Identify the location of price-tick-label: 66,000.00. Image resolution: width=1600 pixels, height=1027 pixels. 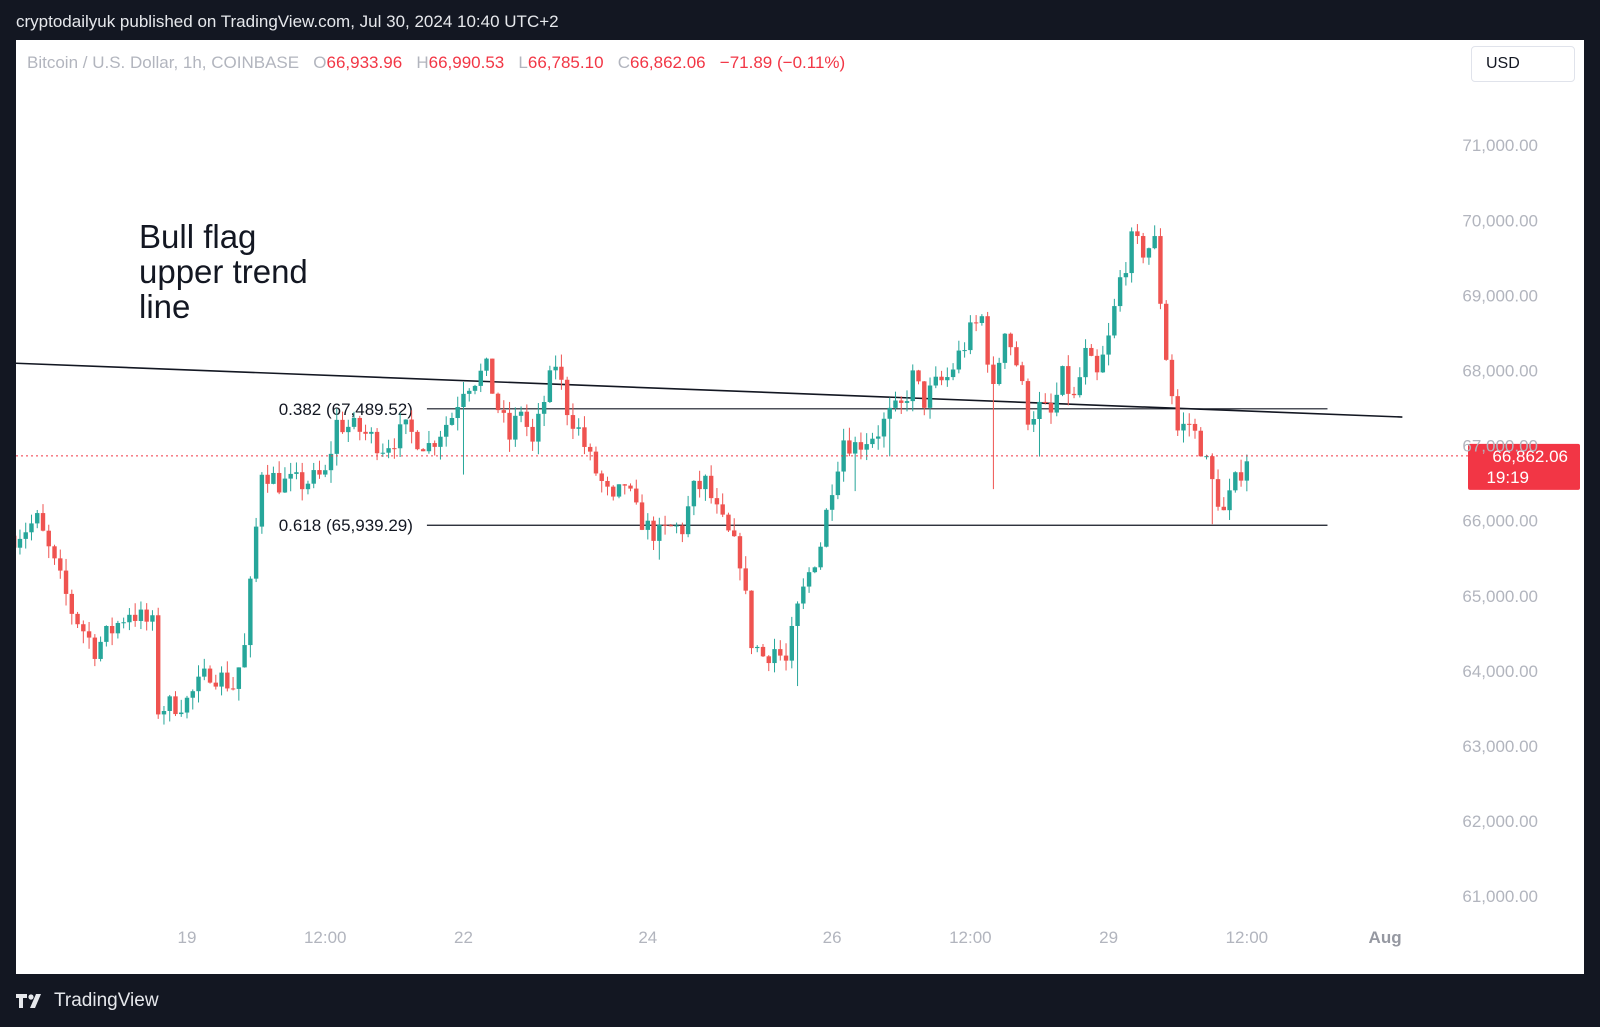
(1500, 521).